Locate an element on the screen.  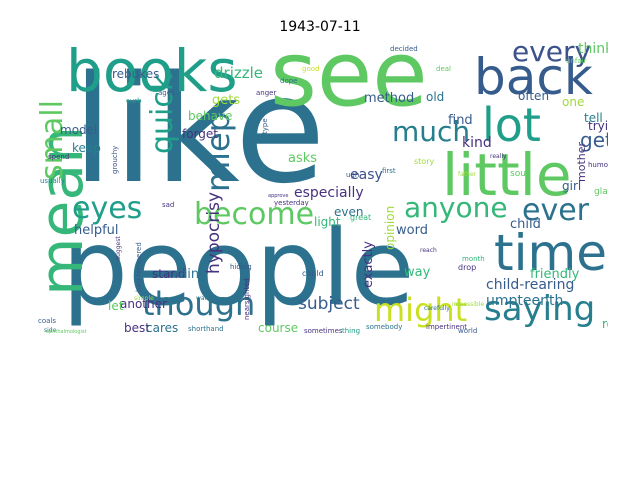
word-subject: subject is located at coordinates (329, 304).